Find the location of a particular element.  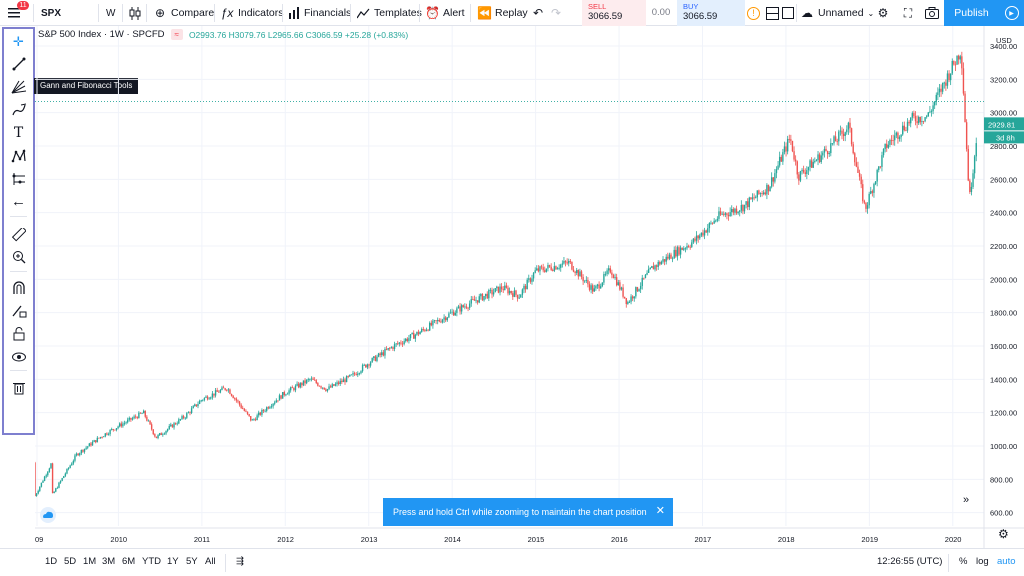

range-6m: 6M is located at coordinates (129, 561).